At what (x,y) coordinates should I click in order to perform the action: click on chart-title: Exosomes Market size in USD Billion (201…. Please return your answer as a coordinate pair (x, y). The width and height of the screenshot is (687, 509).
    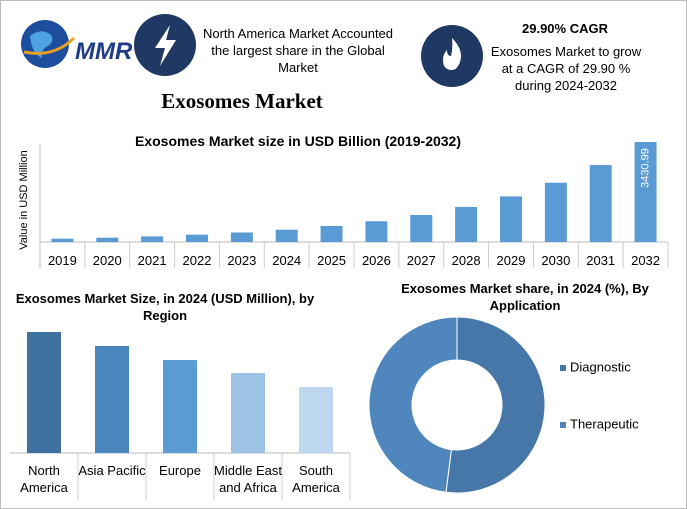
    Looking at the image, I should click on (297, 141).